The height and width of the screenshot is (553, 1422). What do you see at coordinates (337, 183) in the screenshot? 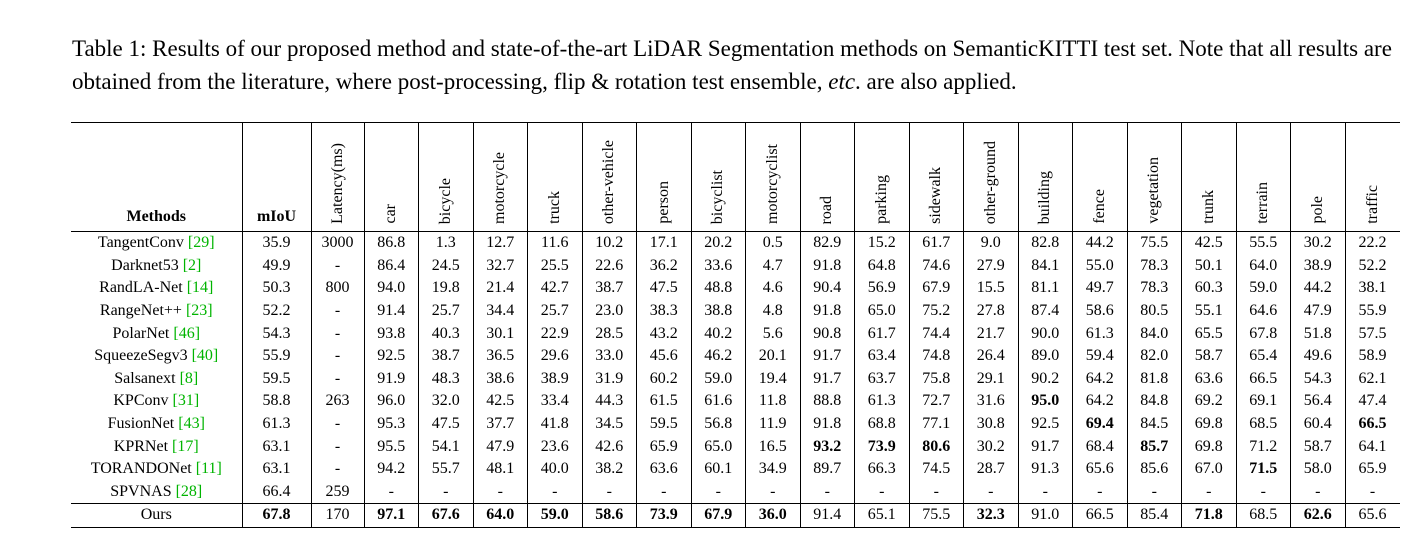
I see `header-latency-label: Latency(ms)` at bounding box center [337, 183].